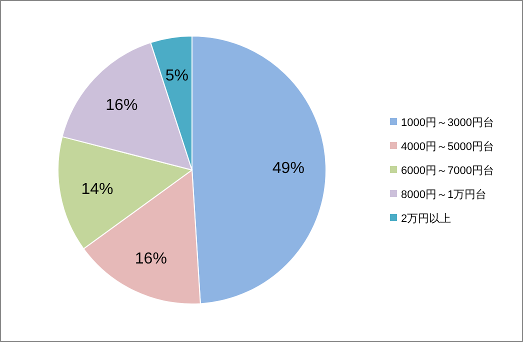 This screenshot has height=342, width=523. I want to click on legend-label: 1000円～3000円台, so click(447, 122).